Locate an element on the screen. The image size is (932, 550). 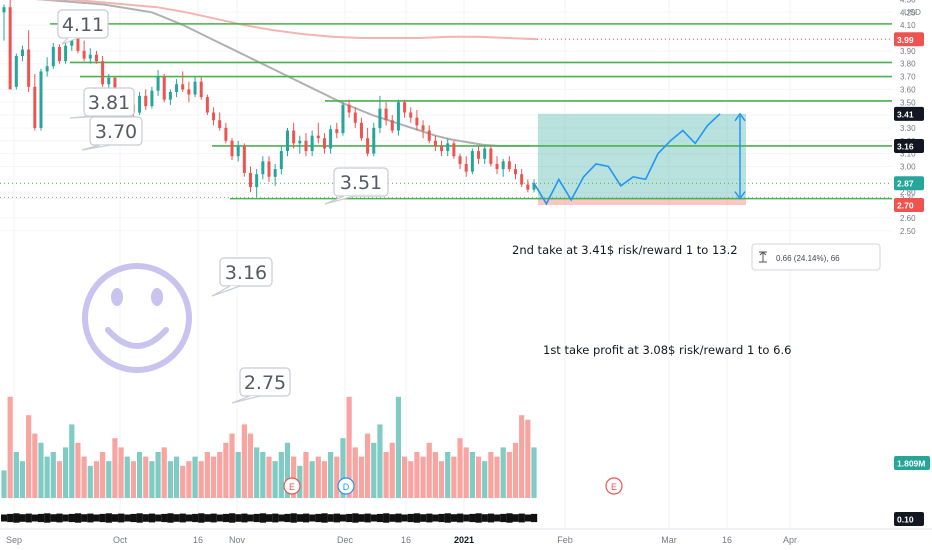
time-axis: Sep Oct 16 Nov Dec 16 2021 Feb Mar 16 Apr is located at coordinates (466, 539).